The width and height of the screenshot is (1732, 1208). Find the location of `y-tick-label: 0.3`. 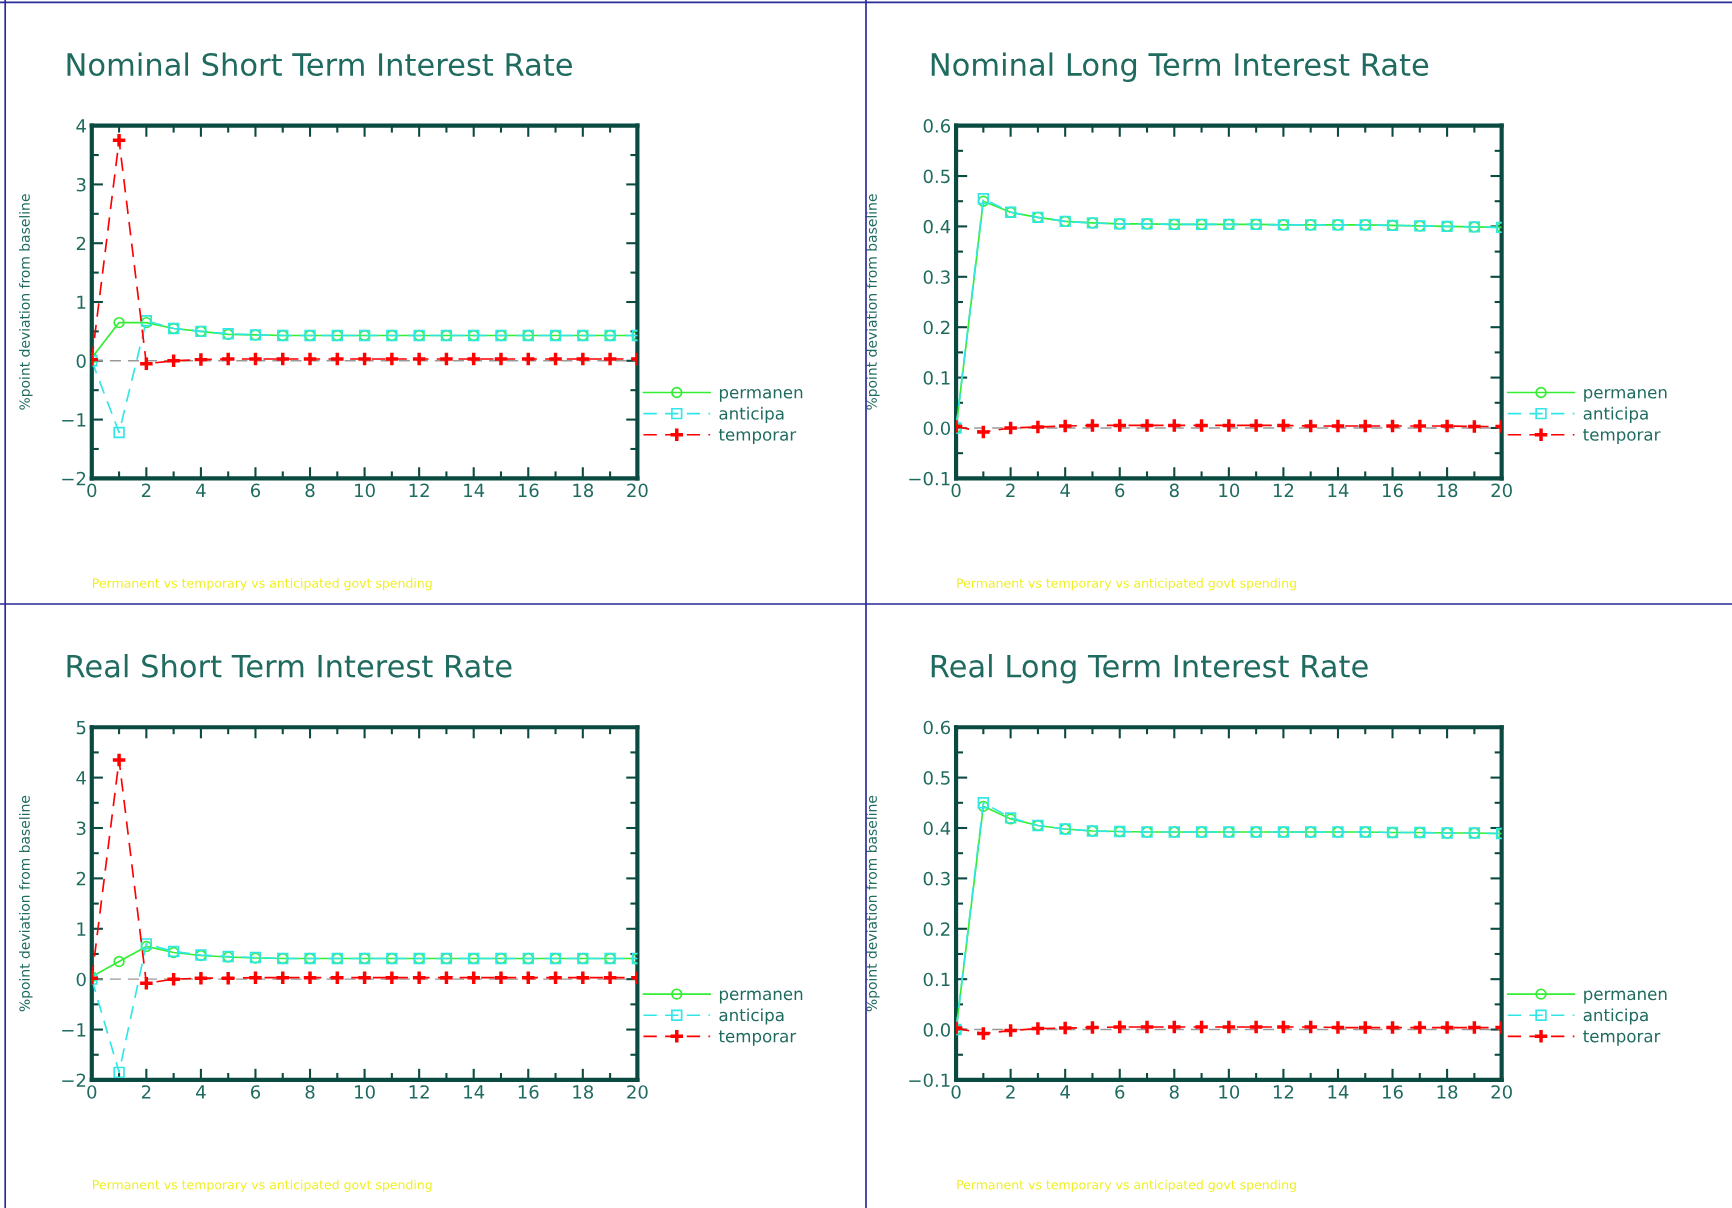

y-tick-label: 0.3 is located at coordinates (936, 277).